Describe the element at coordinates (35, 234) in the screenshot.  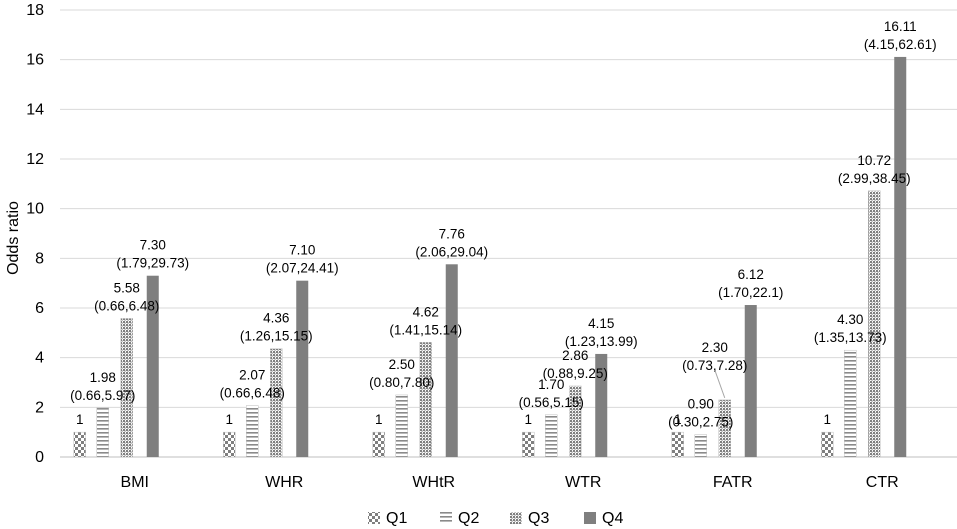
I see `y-axis-ticks: 0 2 4 6 8 10 12 14 16 18` at that location.